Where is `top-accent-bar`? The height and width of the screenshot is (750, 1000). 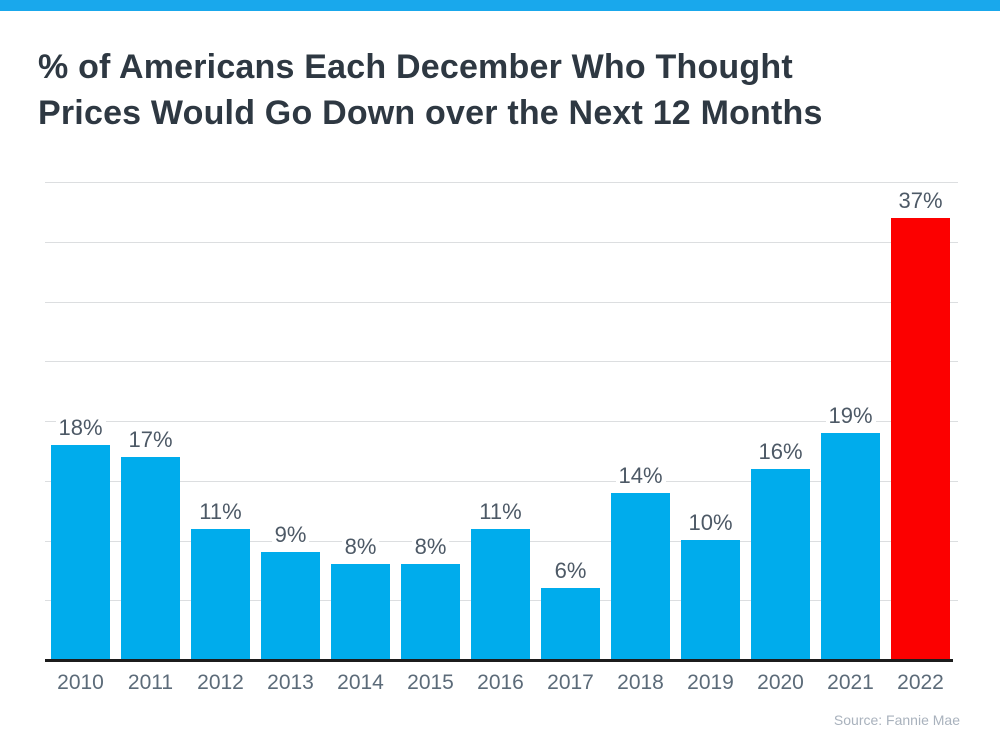
top-accent-bar is located at coordinates (500, 5).